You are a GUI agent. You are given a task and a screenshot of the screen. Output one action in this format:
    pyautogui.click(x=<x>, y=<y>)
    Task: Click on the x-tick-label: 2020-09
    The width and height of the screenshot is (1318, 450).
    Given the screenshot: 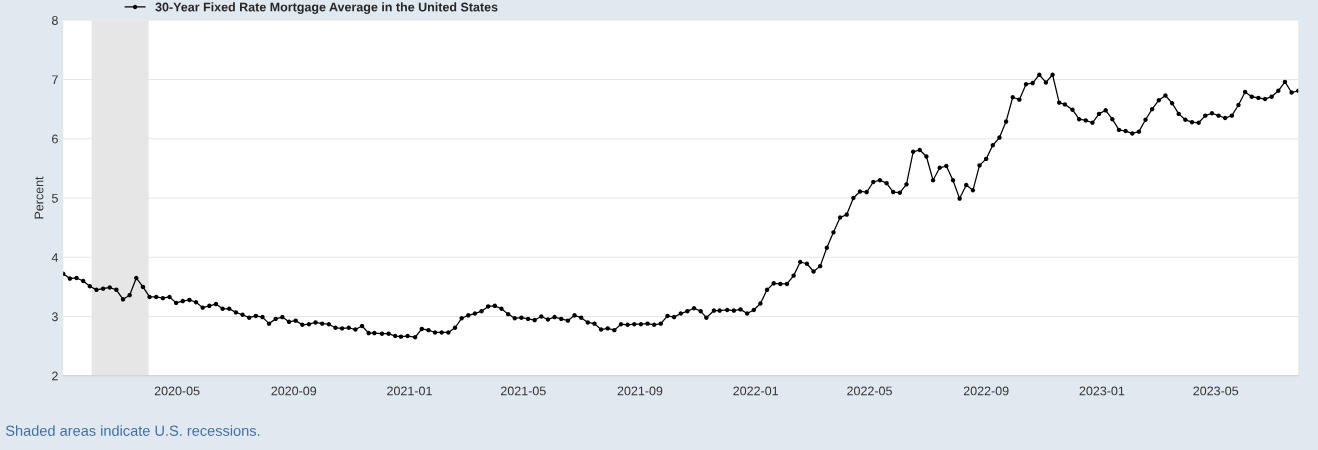 What is the action you would take?
    pyautogui.click(x=294, y=391)
    